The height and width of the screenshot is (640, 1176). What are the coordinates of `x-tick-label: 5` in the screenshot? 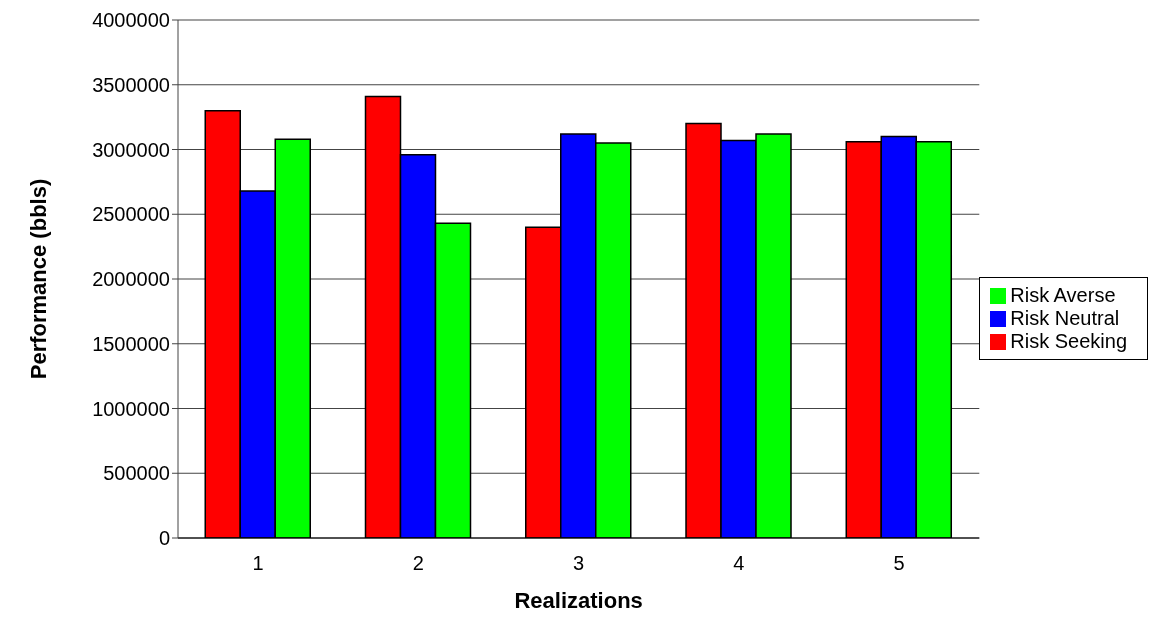 It's located at (899, 563).